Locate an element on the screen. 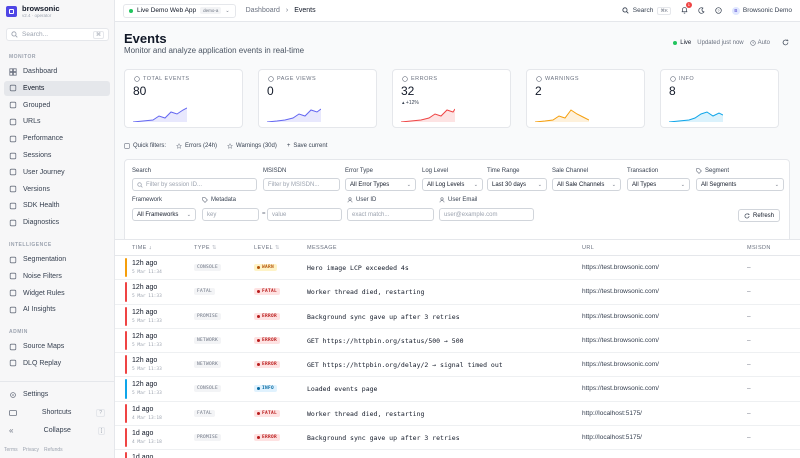 The width and height of the screenshot is (800, 458). info-icon is located at coordinates (673, 79).